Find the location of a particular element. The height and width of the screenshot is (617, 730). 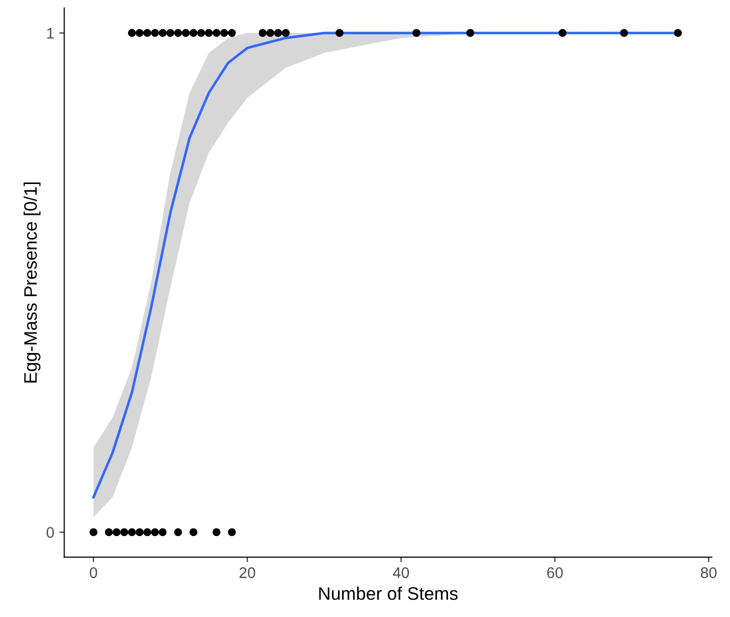

x-tick-label: 20 is located at coordinates (248, 572).